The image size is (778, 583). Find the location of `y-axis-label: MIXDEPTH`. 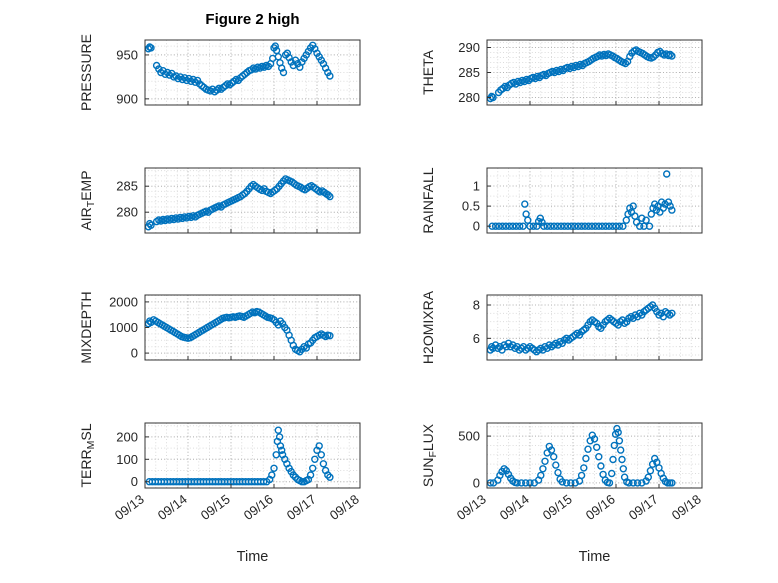

y-axis-label: MIXDEPTH is located at coordinates (86, 327).